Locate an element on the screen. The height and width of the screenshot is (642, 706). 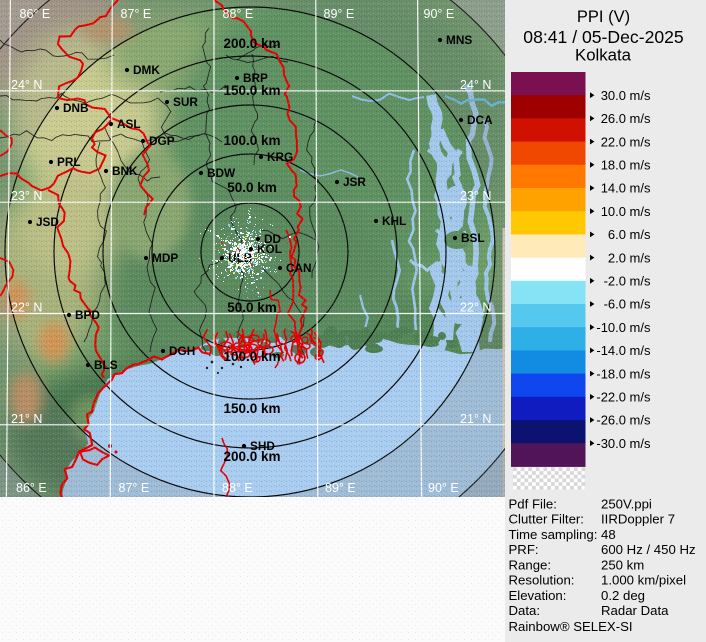
svg-text: DGH is located at coordinates (182, 351).